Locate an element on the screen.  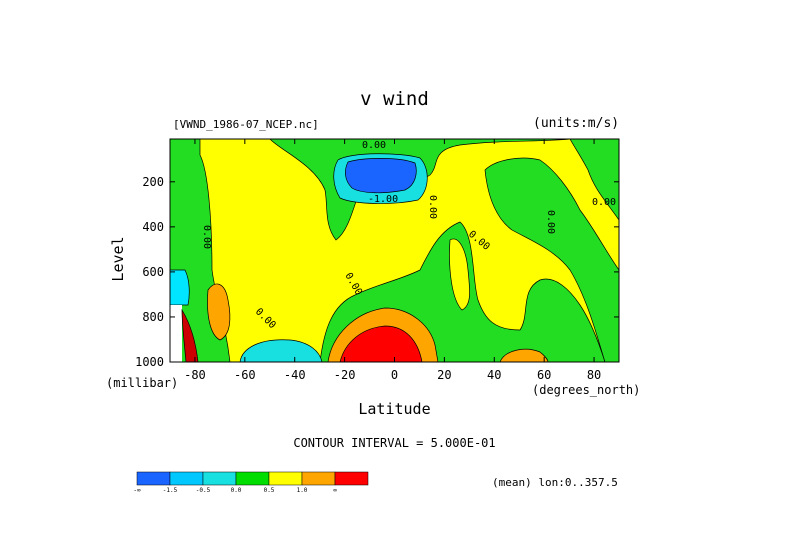
contour-fill-orange-north is located at coordinates (524, 355).